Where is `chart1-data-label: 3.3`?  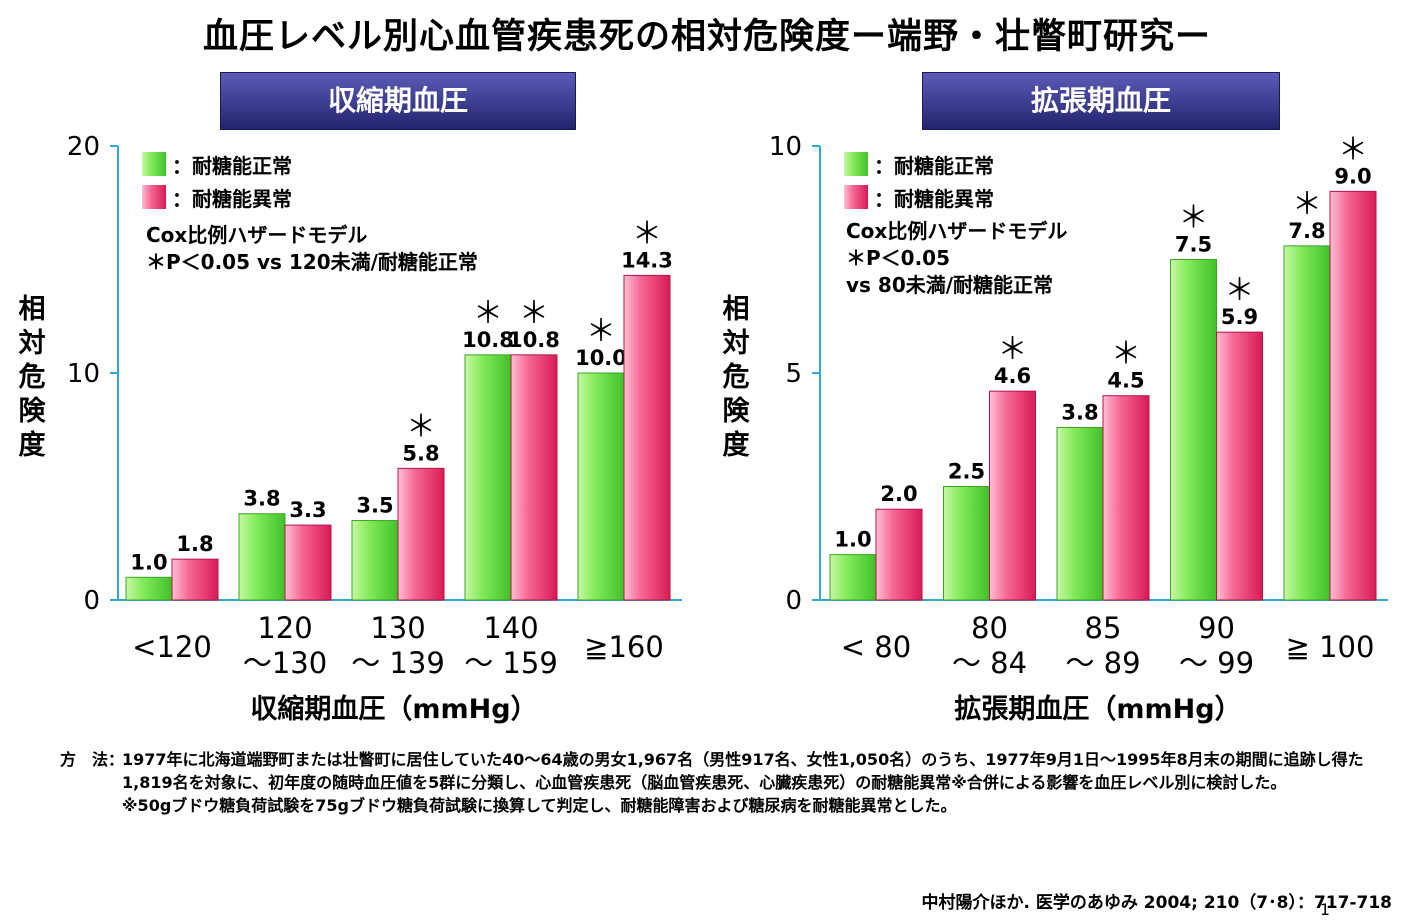
chart1-data-label: 3.3 is located at coordinates (307, 510).